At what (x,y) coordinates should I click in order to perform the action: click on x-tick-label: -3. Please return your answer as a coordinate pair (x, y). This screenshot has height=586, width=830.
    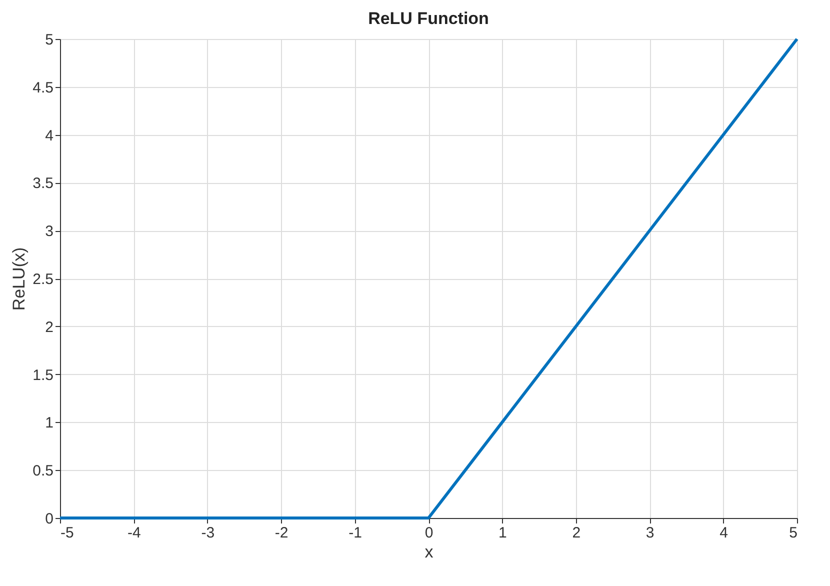
    Looking at the image, I should click on (208, 533).